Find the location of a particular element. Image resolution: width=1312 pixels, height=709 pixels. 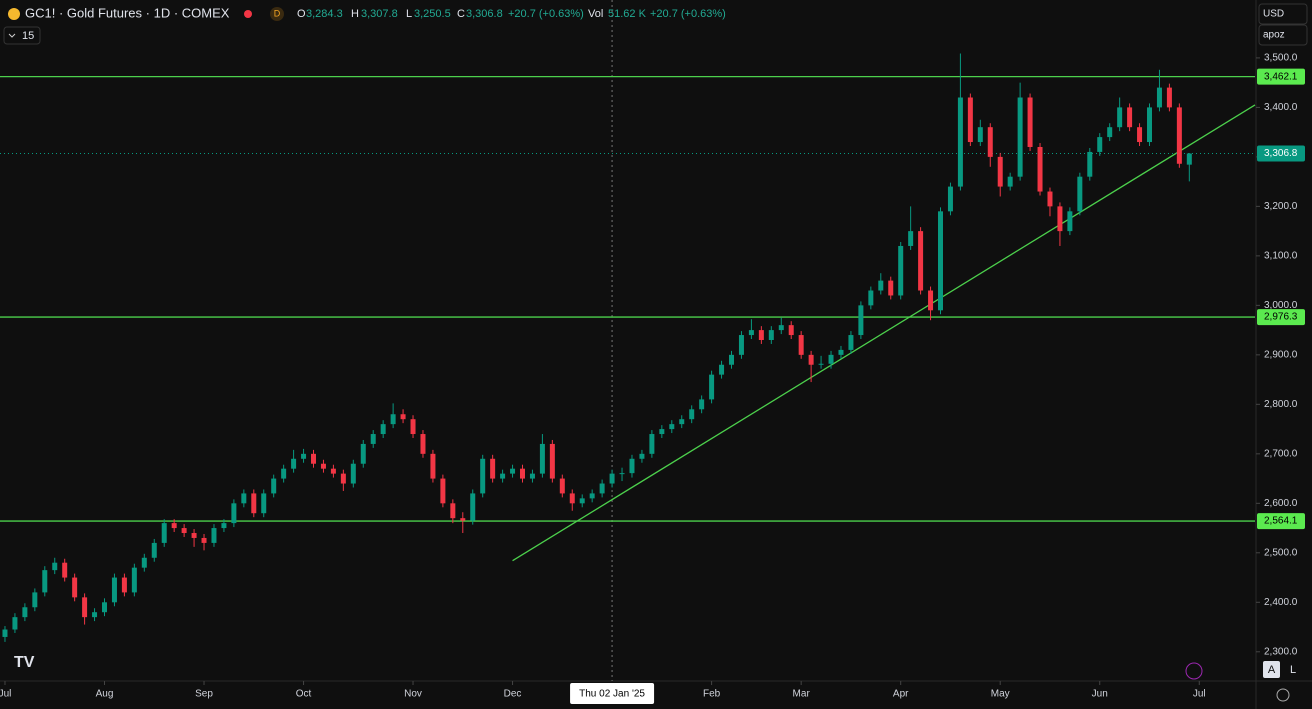

auto-button is located at coordinates (1271, 669).